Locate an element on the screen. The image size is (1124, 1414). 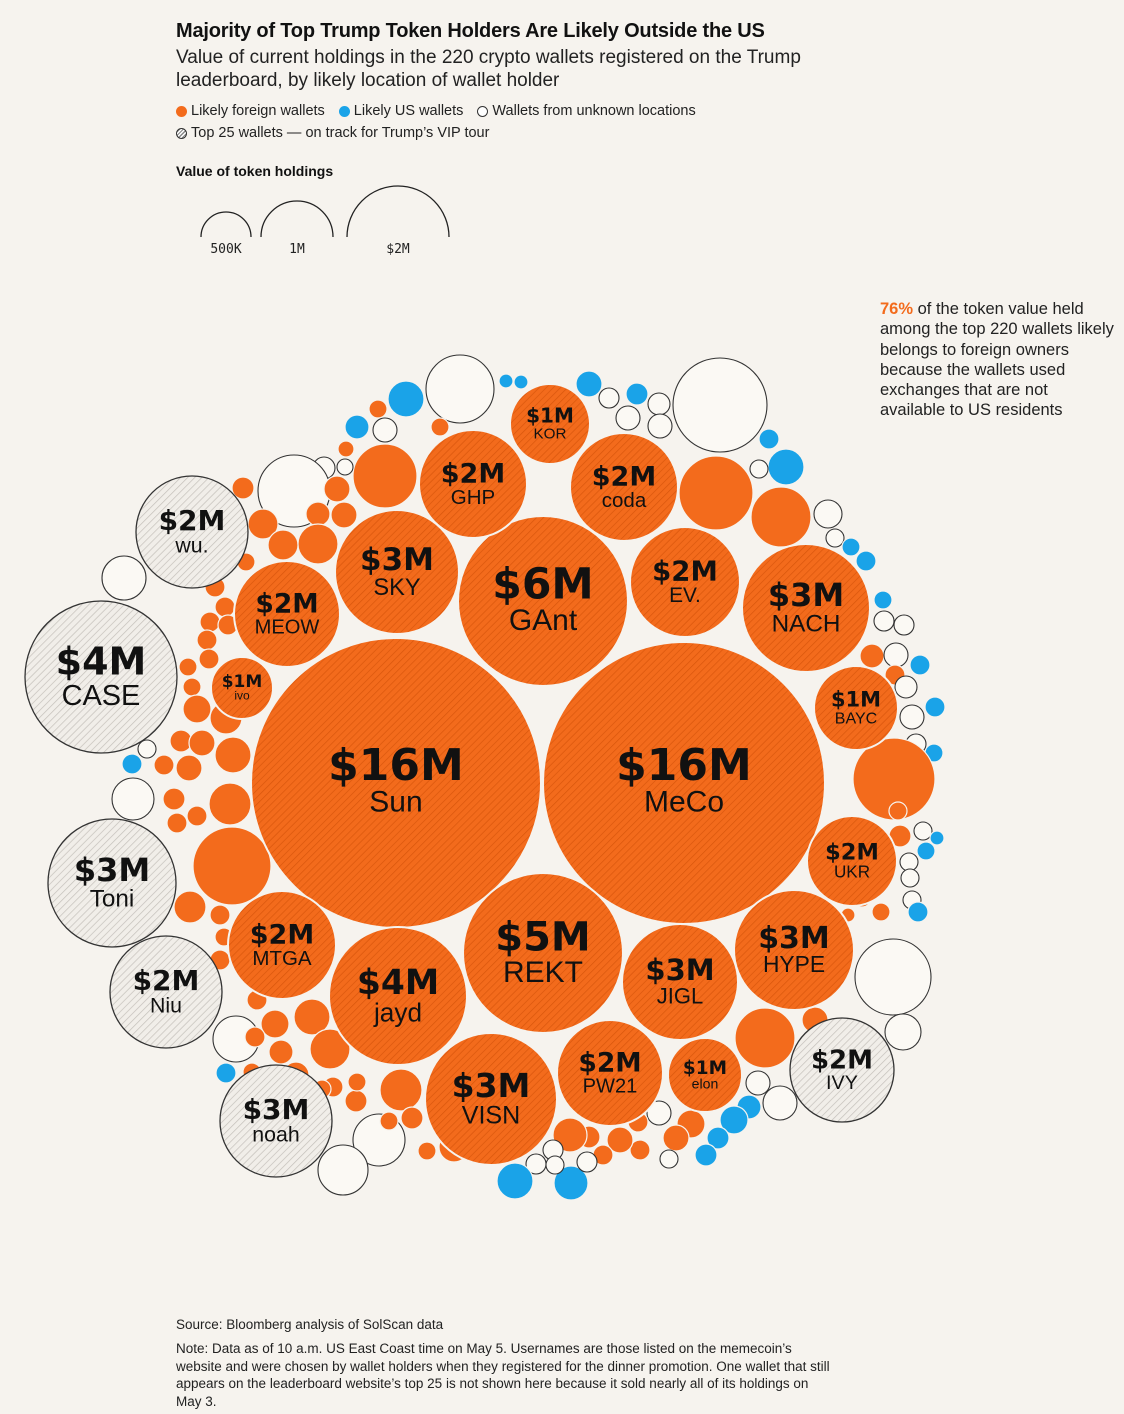
wallet-name-label: coda is located at coordinates (624, 500).